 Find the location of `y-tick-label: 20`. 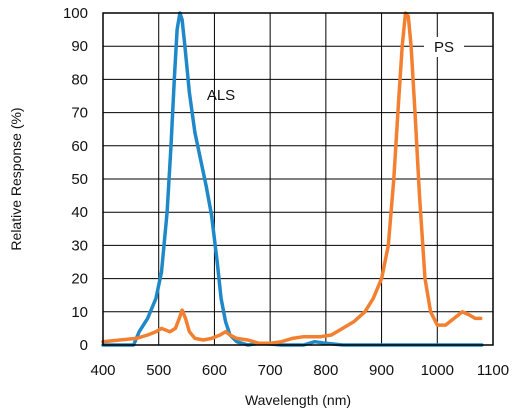

y-tick-label: 20 is located at coordinates (79, 279).